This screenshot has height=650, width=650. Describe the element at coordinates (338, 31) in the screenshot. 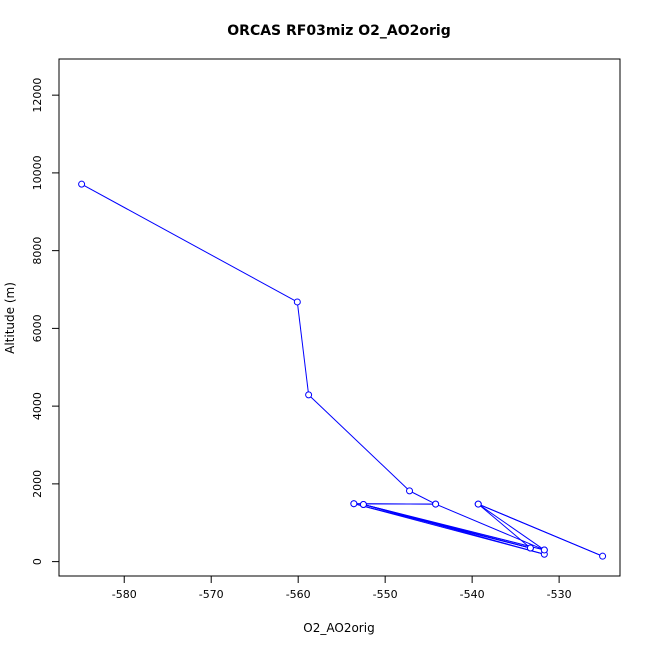

I see `chart-title: ORCAS RF03miz O2_AO2orig` at that location.